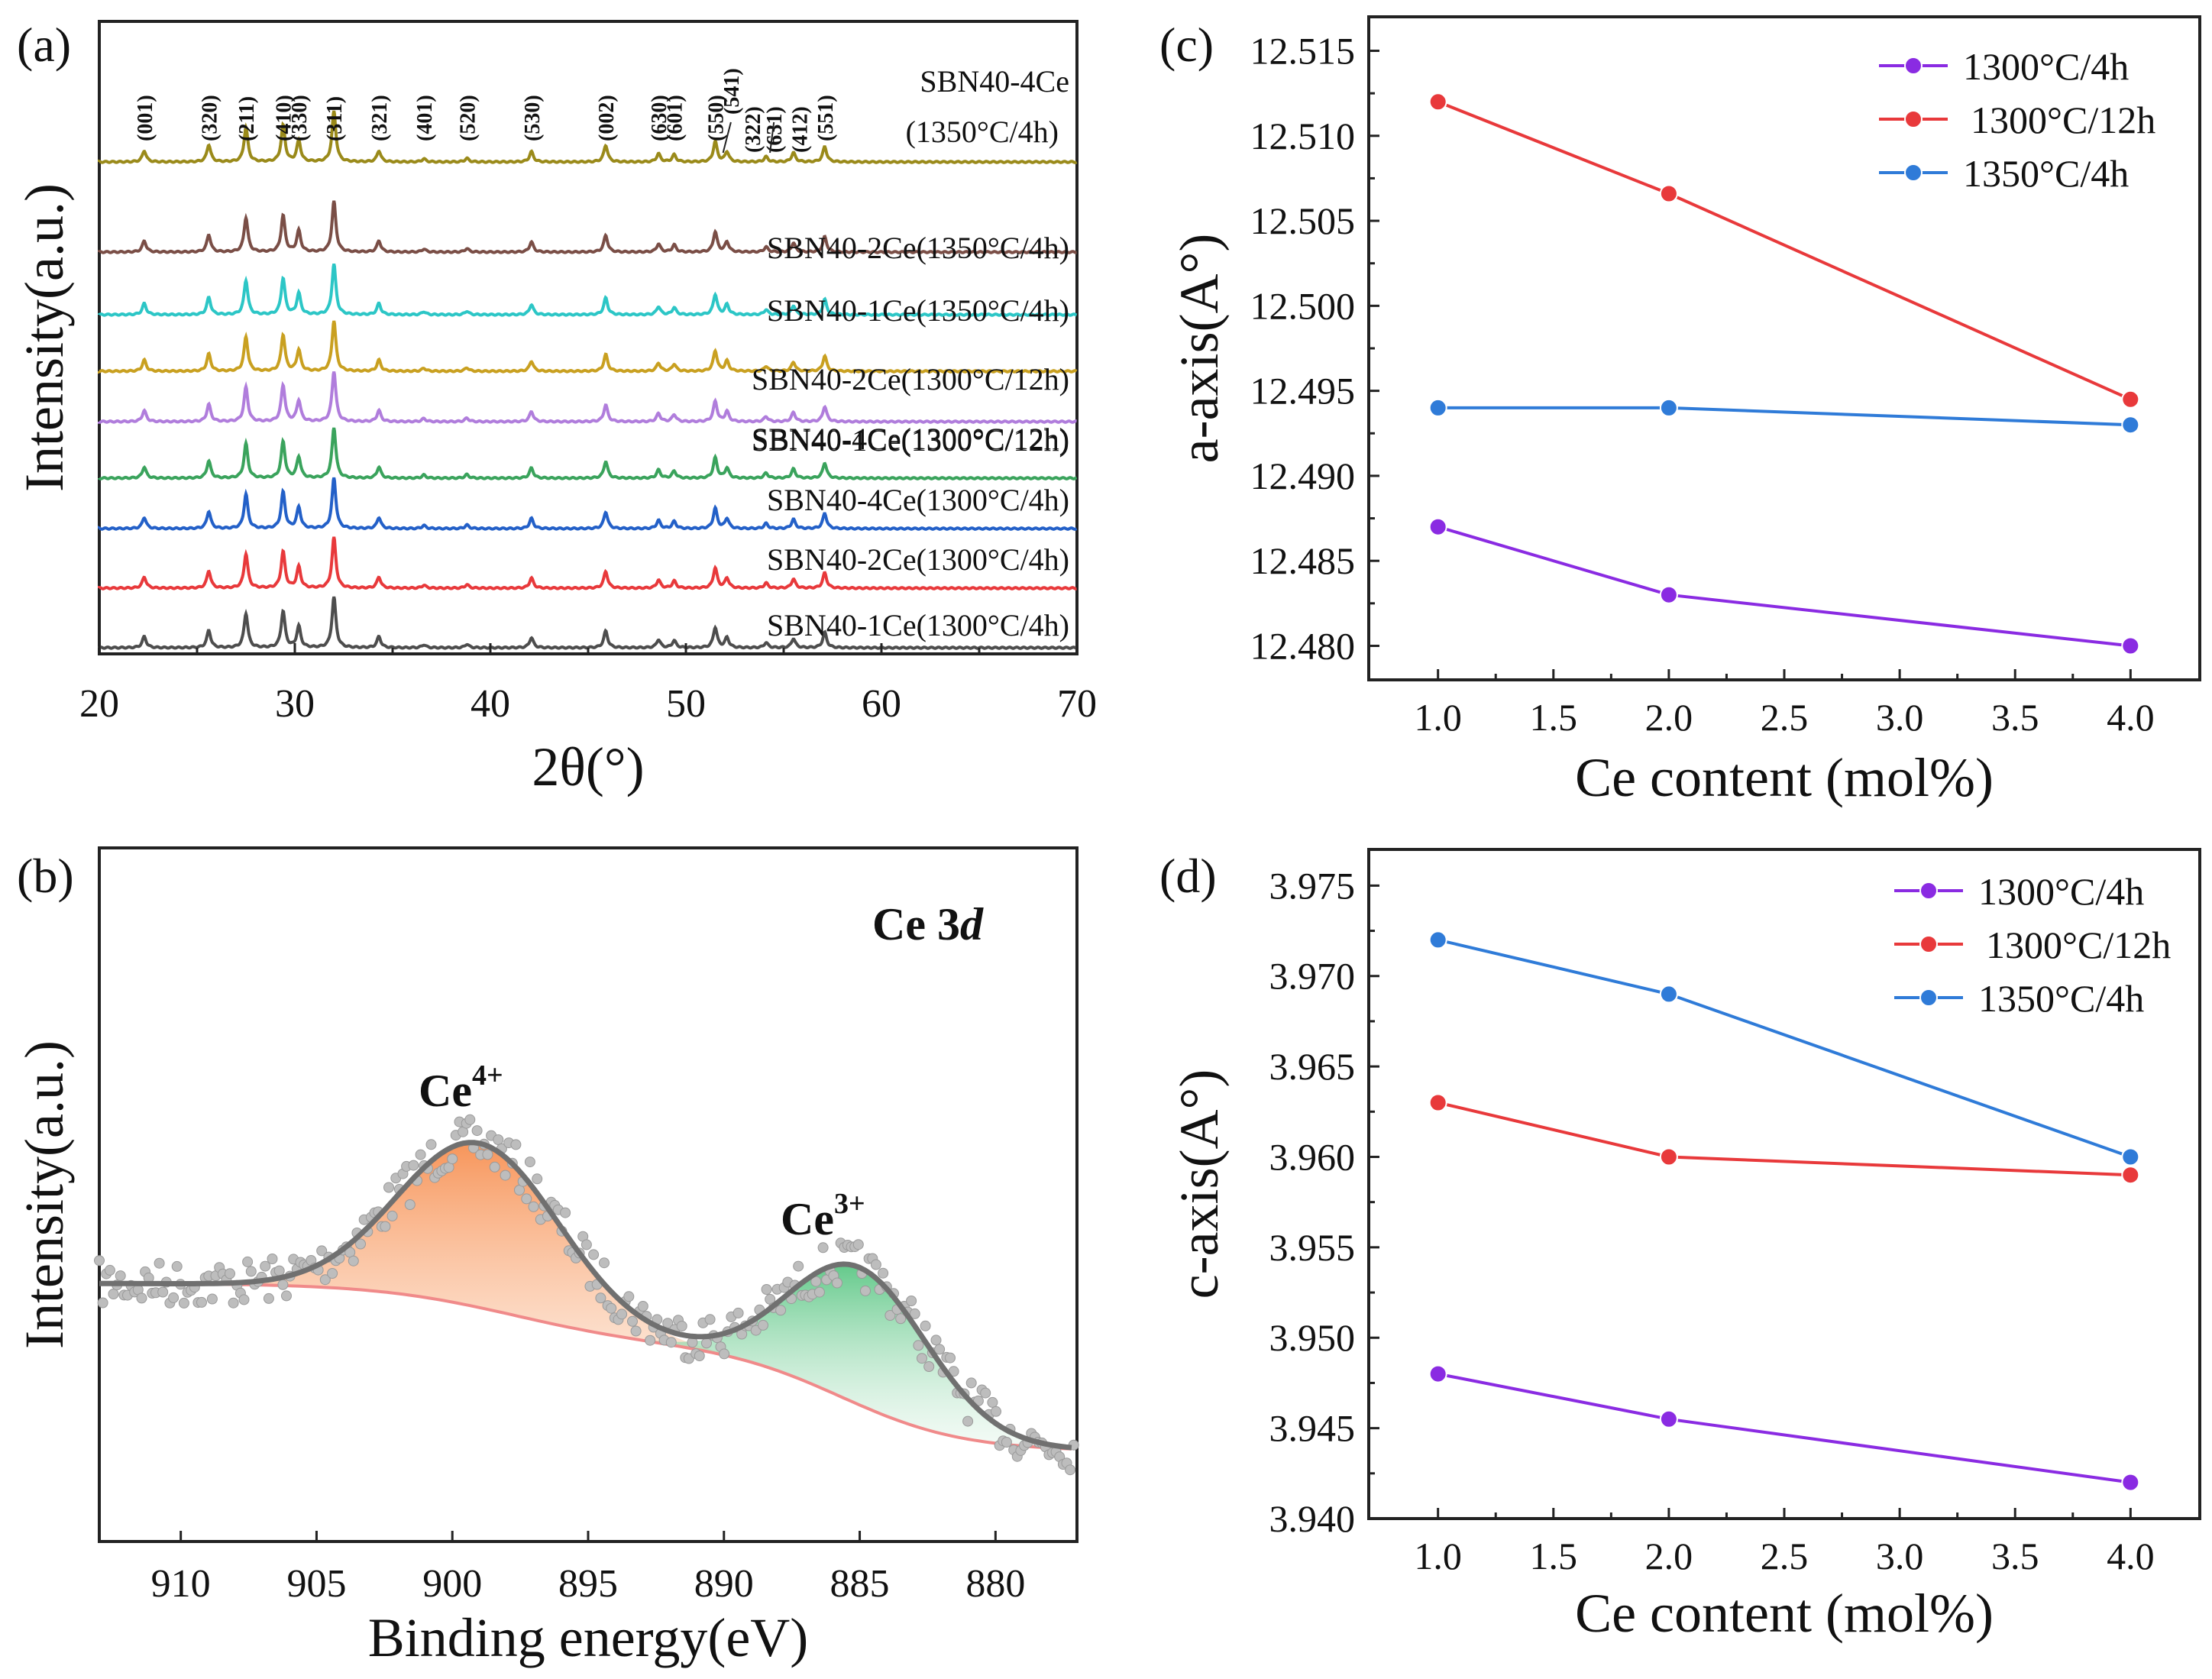 Image resolution: width=2212 pixels, height=1679 pixels. What do you see at coordinates (44, 338) in the screenshot?
I see `panel-a-y-axis-label: Intensity(a.u.)` at bounding box center [44, 338].